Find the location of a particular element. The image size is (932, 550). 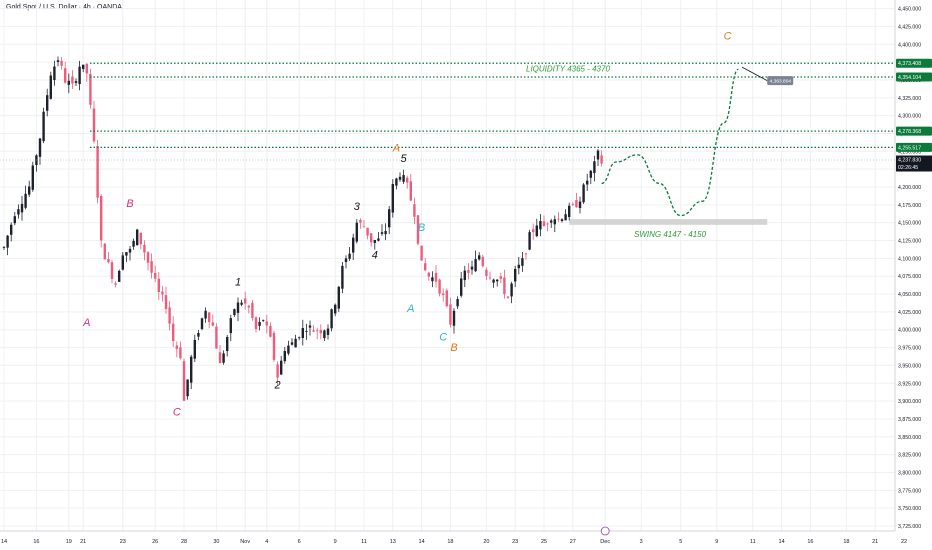

y-tick-label: 3,925.000 is located at coordinates (909, 384).